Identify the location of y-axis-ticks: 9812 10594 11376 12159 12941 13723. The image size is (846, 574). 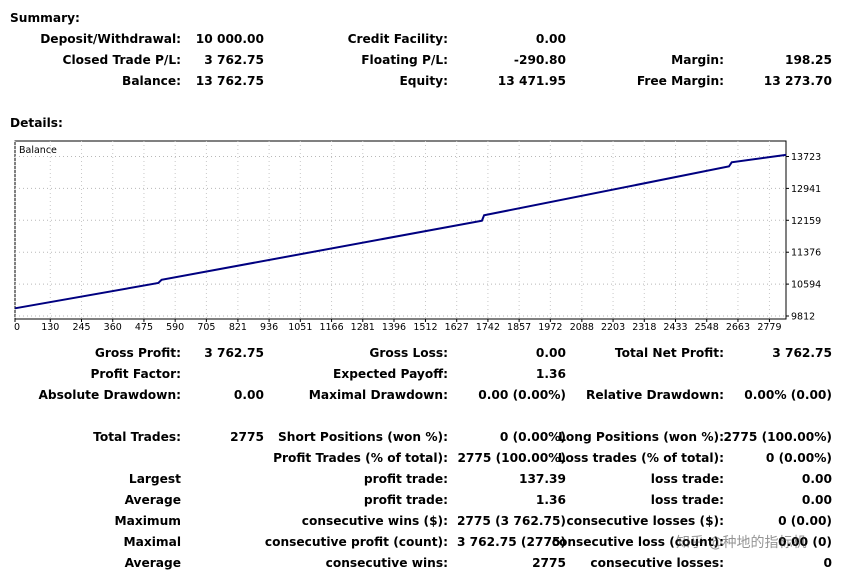
(803, 237).